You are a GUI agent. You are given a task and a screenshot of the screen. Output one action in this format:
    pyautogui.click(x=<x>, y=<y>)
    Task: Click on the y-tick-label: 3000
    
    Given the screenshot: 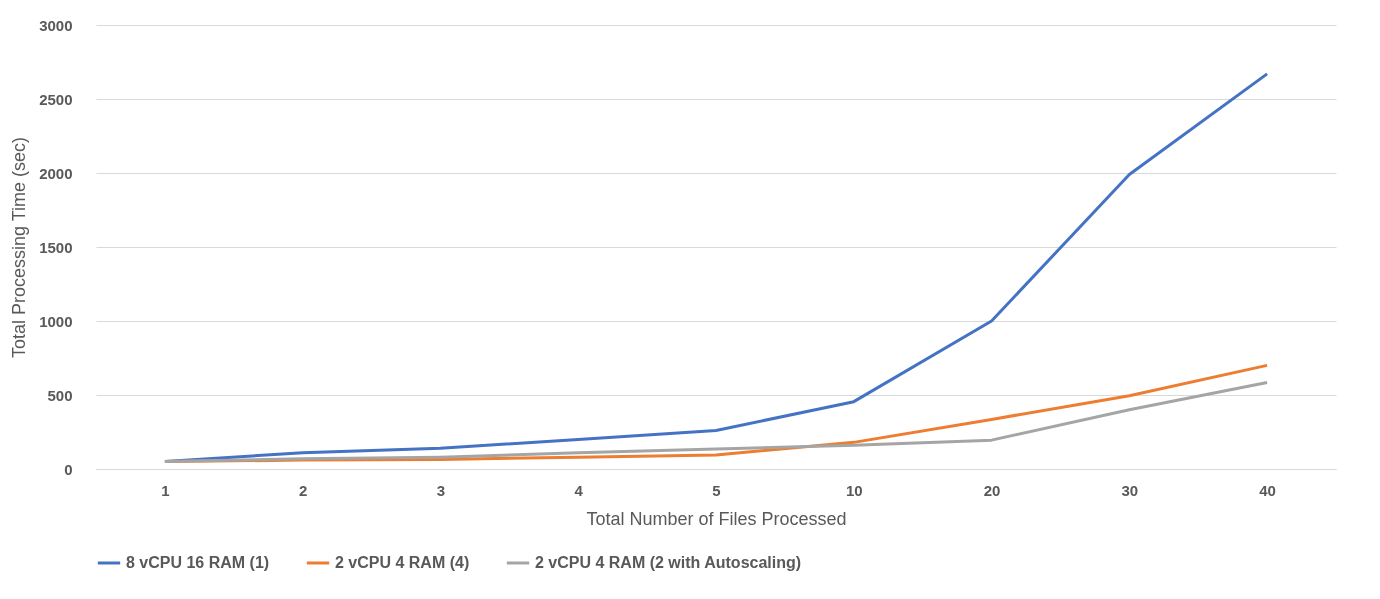 What is the action you would take?
    pyautogui.click(x=56, y=25)
    